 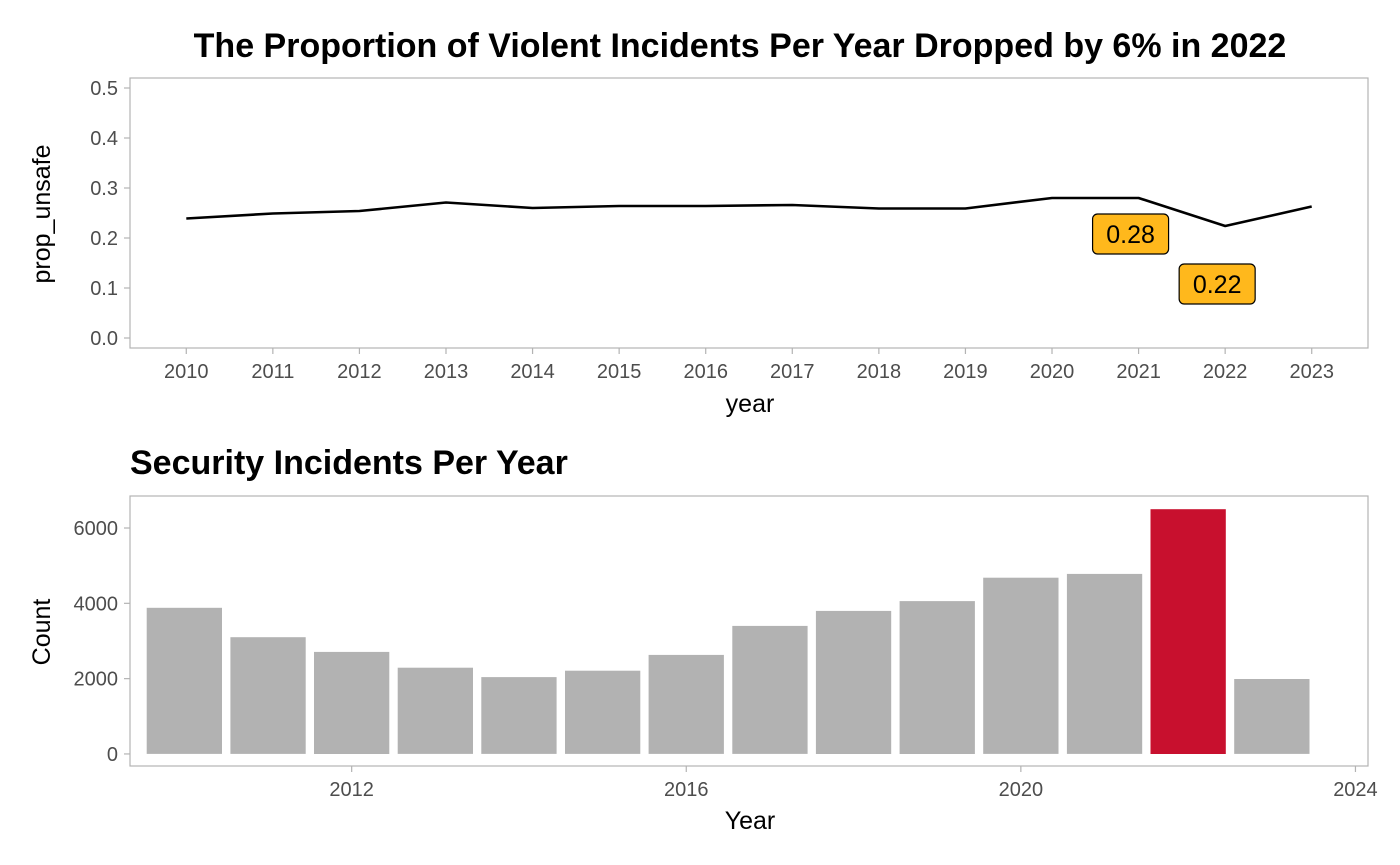 What do you see at coordinates (1052, 372) in the screenshot?
I see `line-chart-x-tick-label: 2020` at bounding box center [1052, 372].